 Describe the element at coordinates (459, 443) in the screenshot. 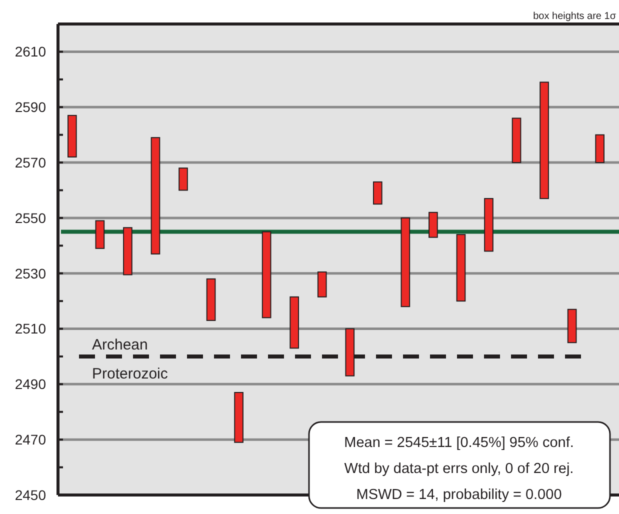

I see `annotation: Mean = 2545±11 [0.45%] 95% conf.` at that location.